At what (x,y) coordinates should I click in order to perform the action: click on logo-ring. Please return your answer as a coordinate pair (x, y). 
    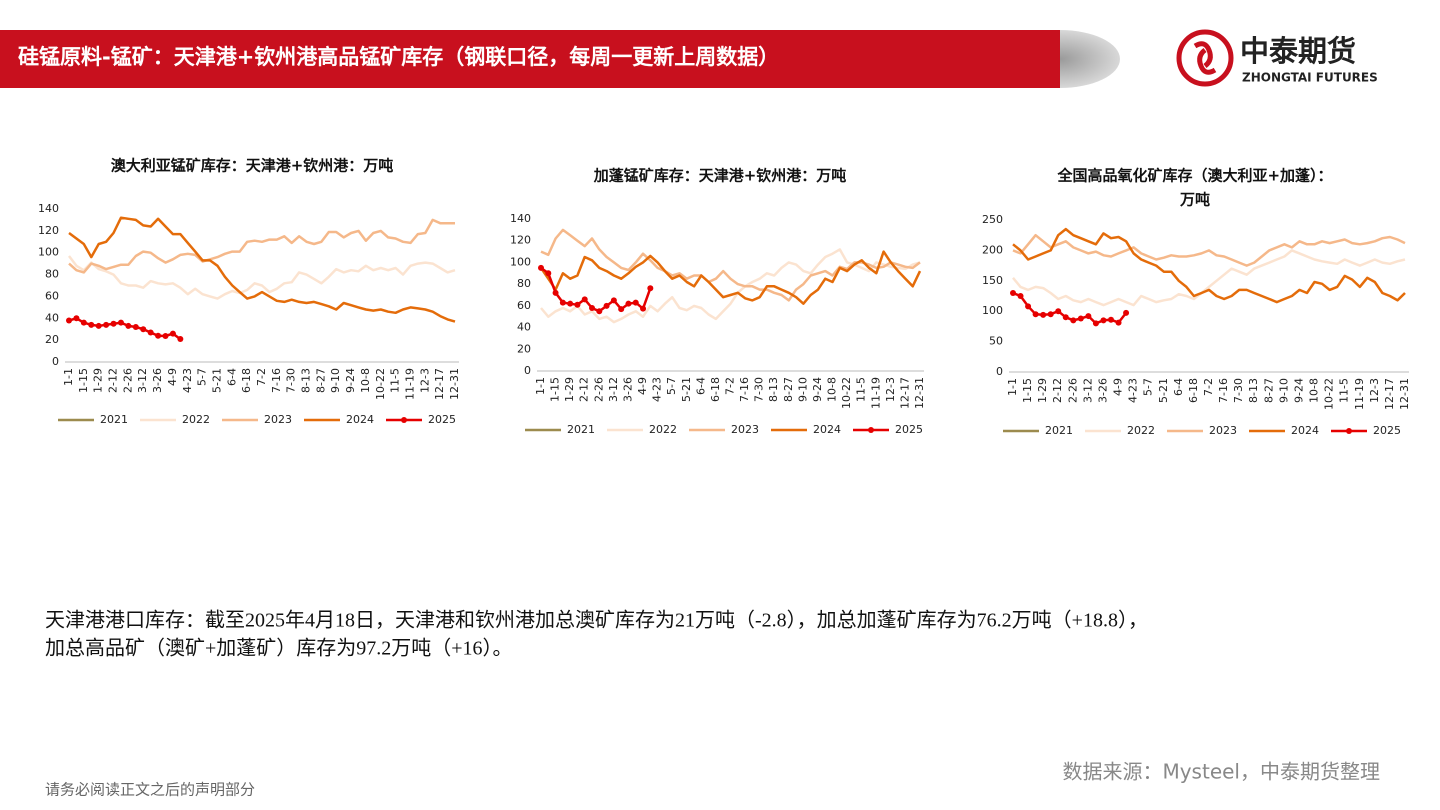
    Looking at the image, I should click on (1205, 58).